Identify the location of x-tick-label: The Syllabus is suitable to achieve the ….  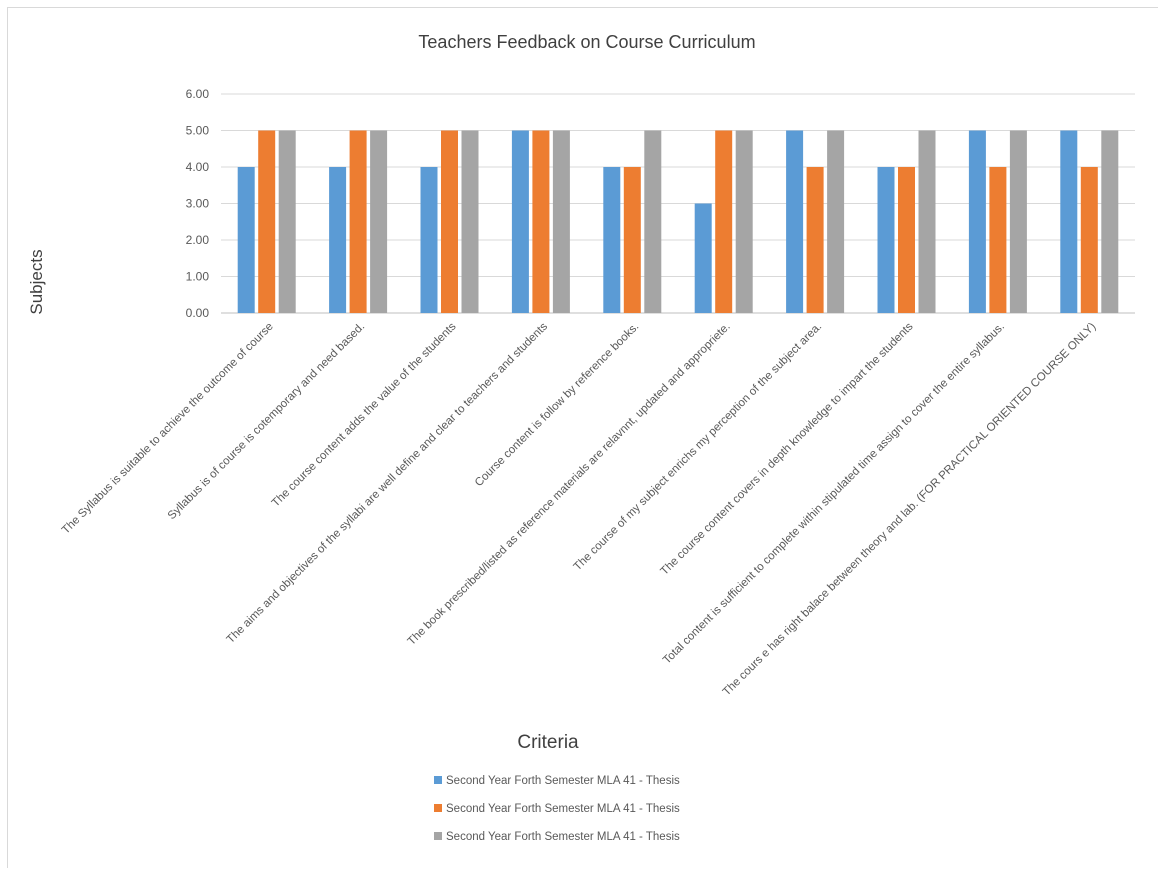
(168, 429).